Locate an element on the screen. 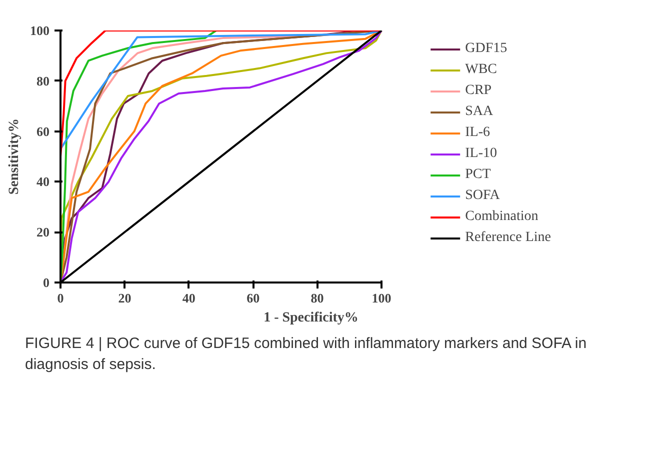 The height and width of the screenshot is (472, 647). x-tick-label: 100 is located at coordinates (382, 298).